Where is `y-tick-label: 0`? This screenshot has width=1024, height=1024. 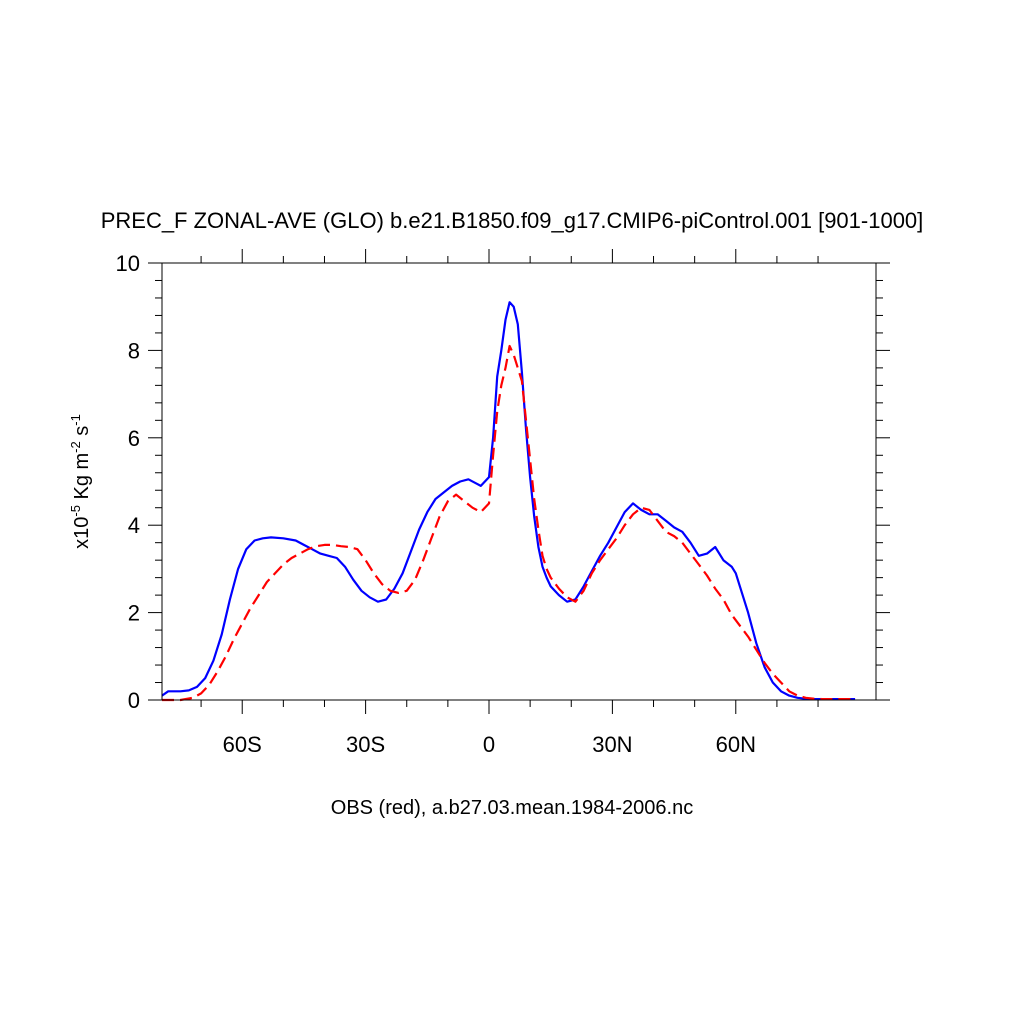
y-tick-label: 0 is located at coordinates (134, 700).